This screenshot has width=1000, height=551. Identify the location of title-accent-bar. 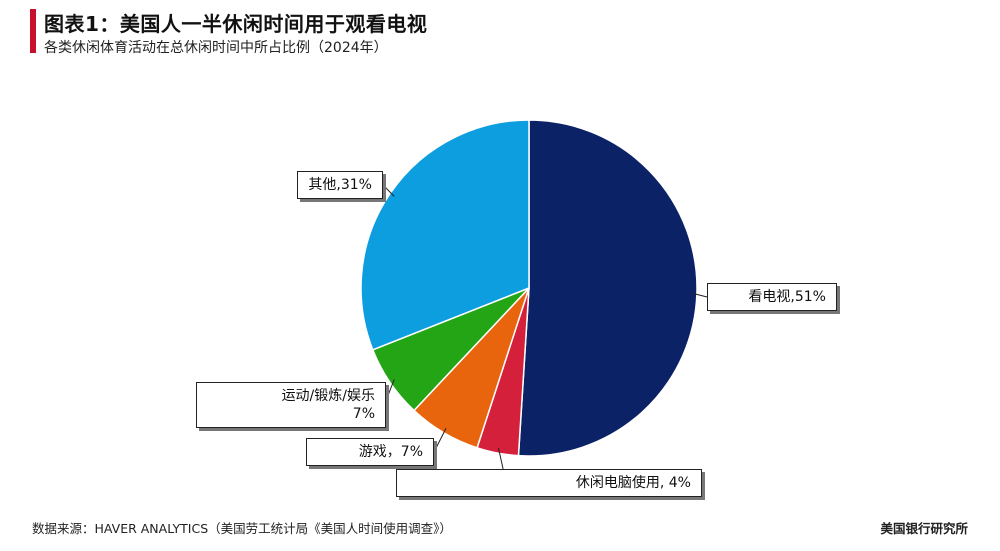
(33, 31).